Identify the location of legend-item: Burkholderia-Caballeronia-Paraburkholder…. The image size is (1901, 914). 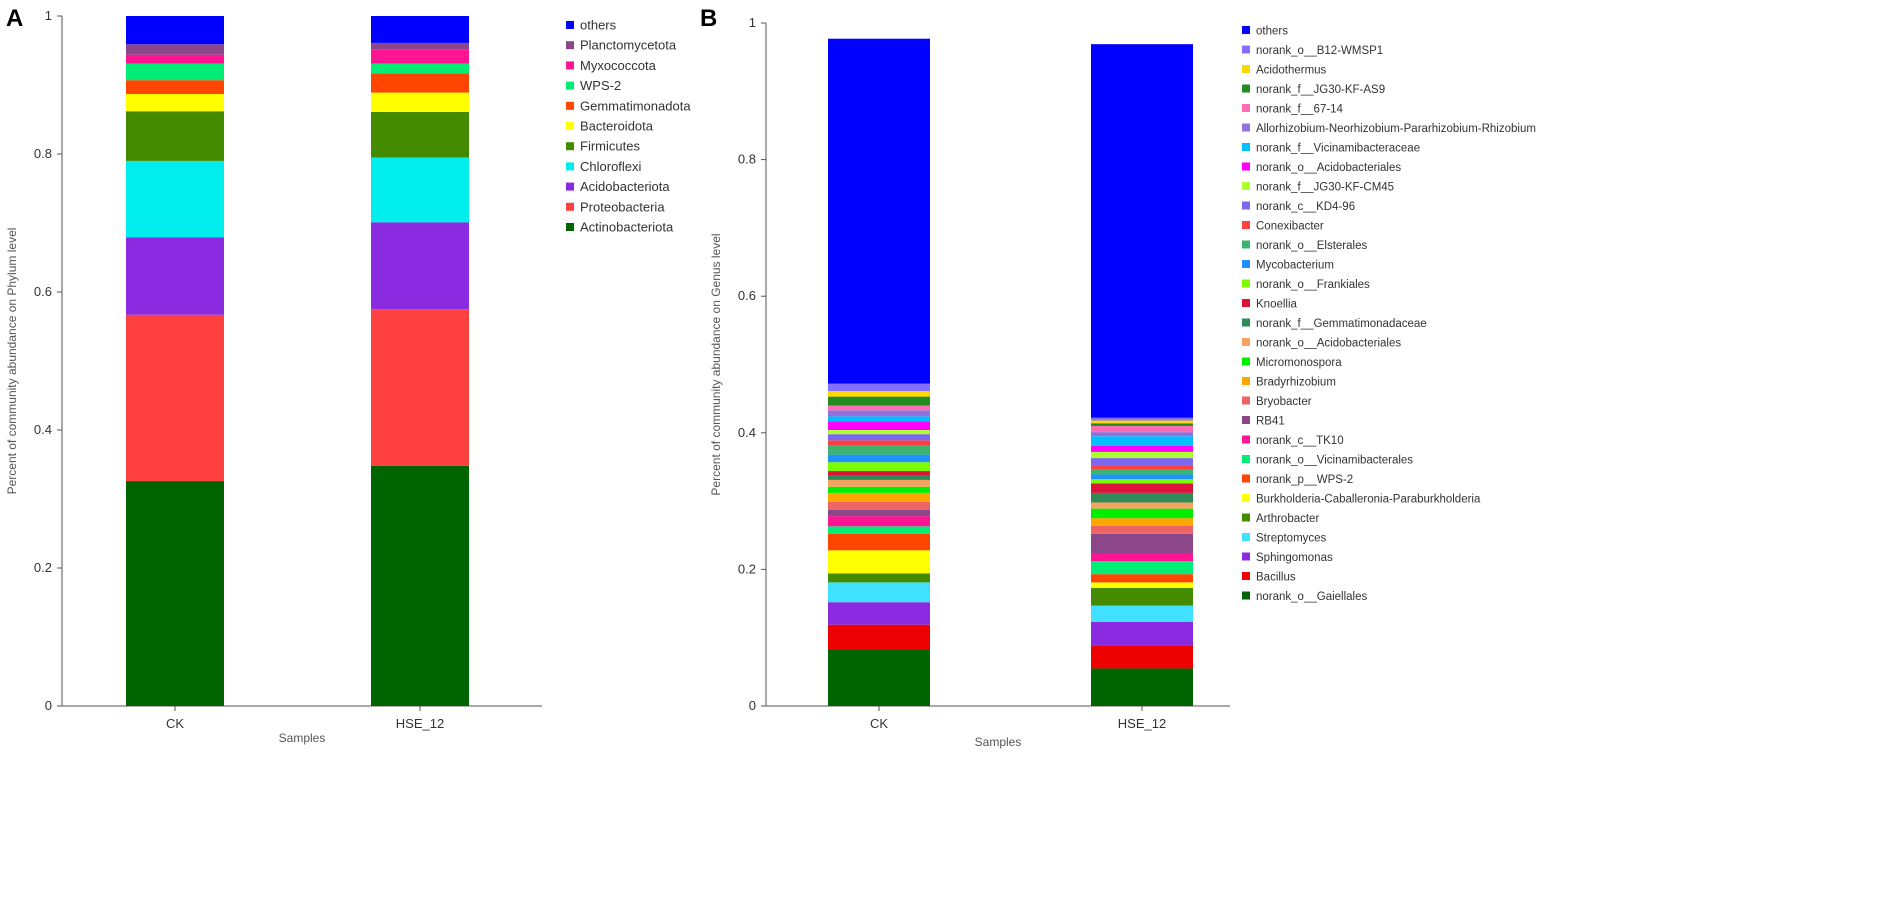
(1361, 500).